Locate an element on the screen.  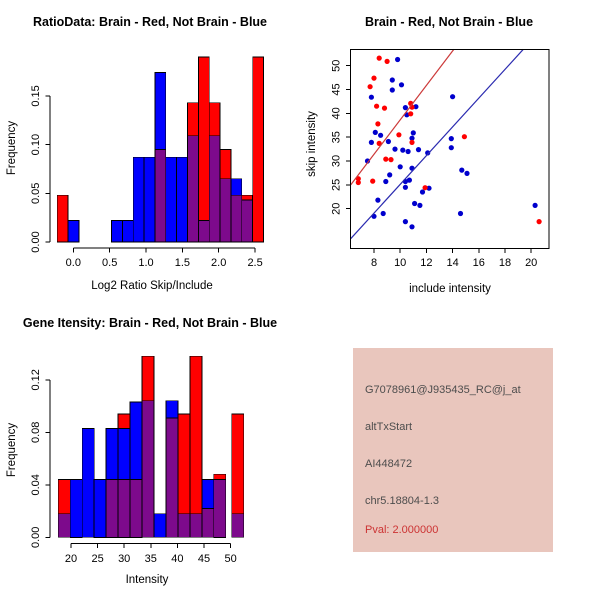
pval-text: Pval: 2.000000 is located at coordinates (402, 530).